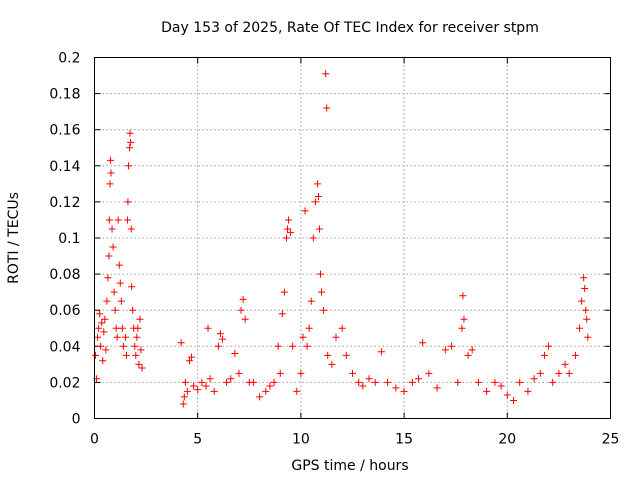  Describe the element at coordinates (64, 131) in the screenshot. I see `y-tick-label: 0.16` at that location.